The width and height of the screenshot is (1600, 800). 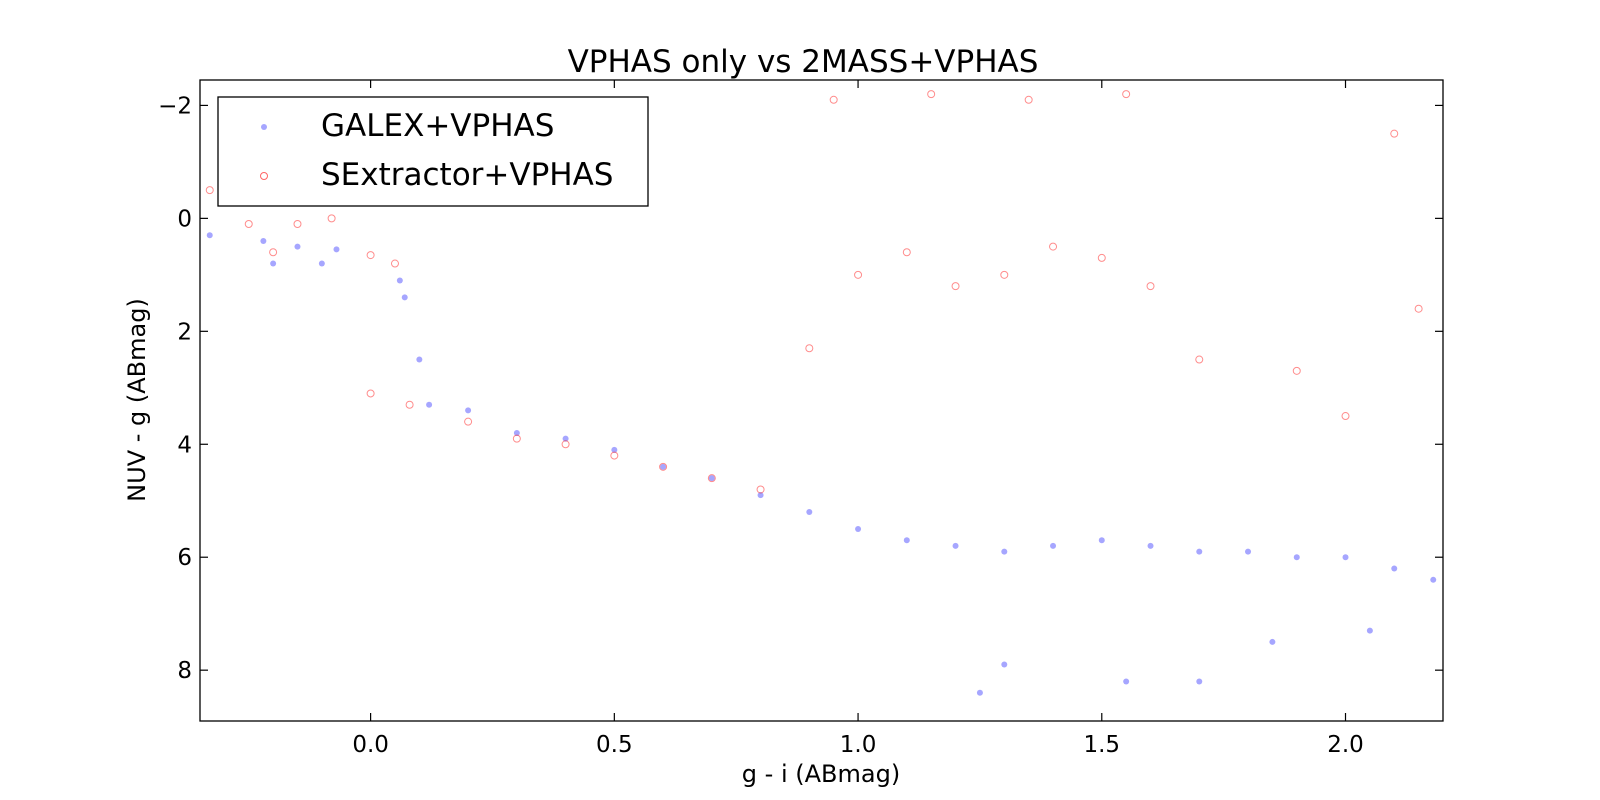 I want to click on y-tick-label: 4, so click(x=184, y=445).